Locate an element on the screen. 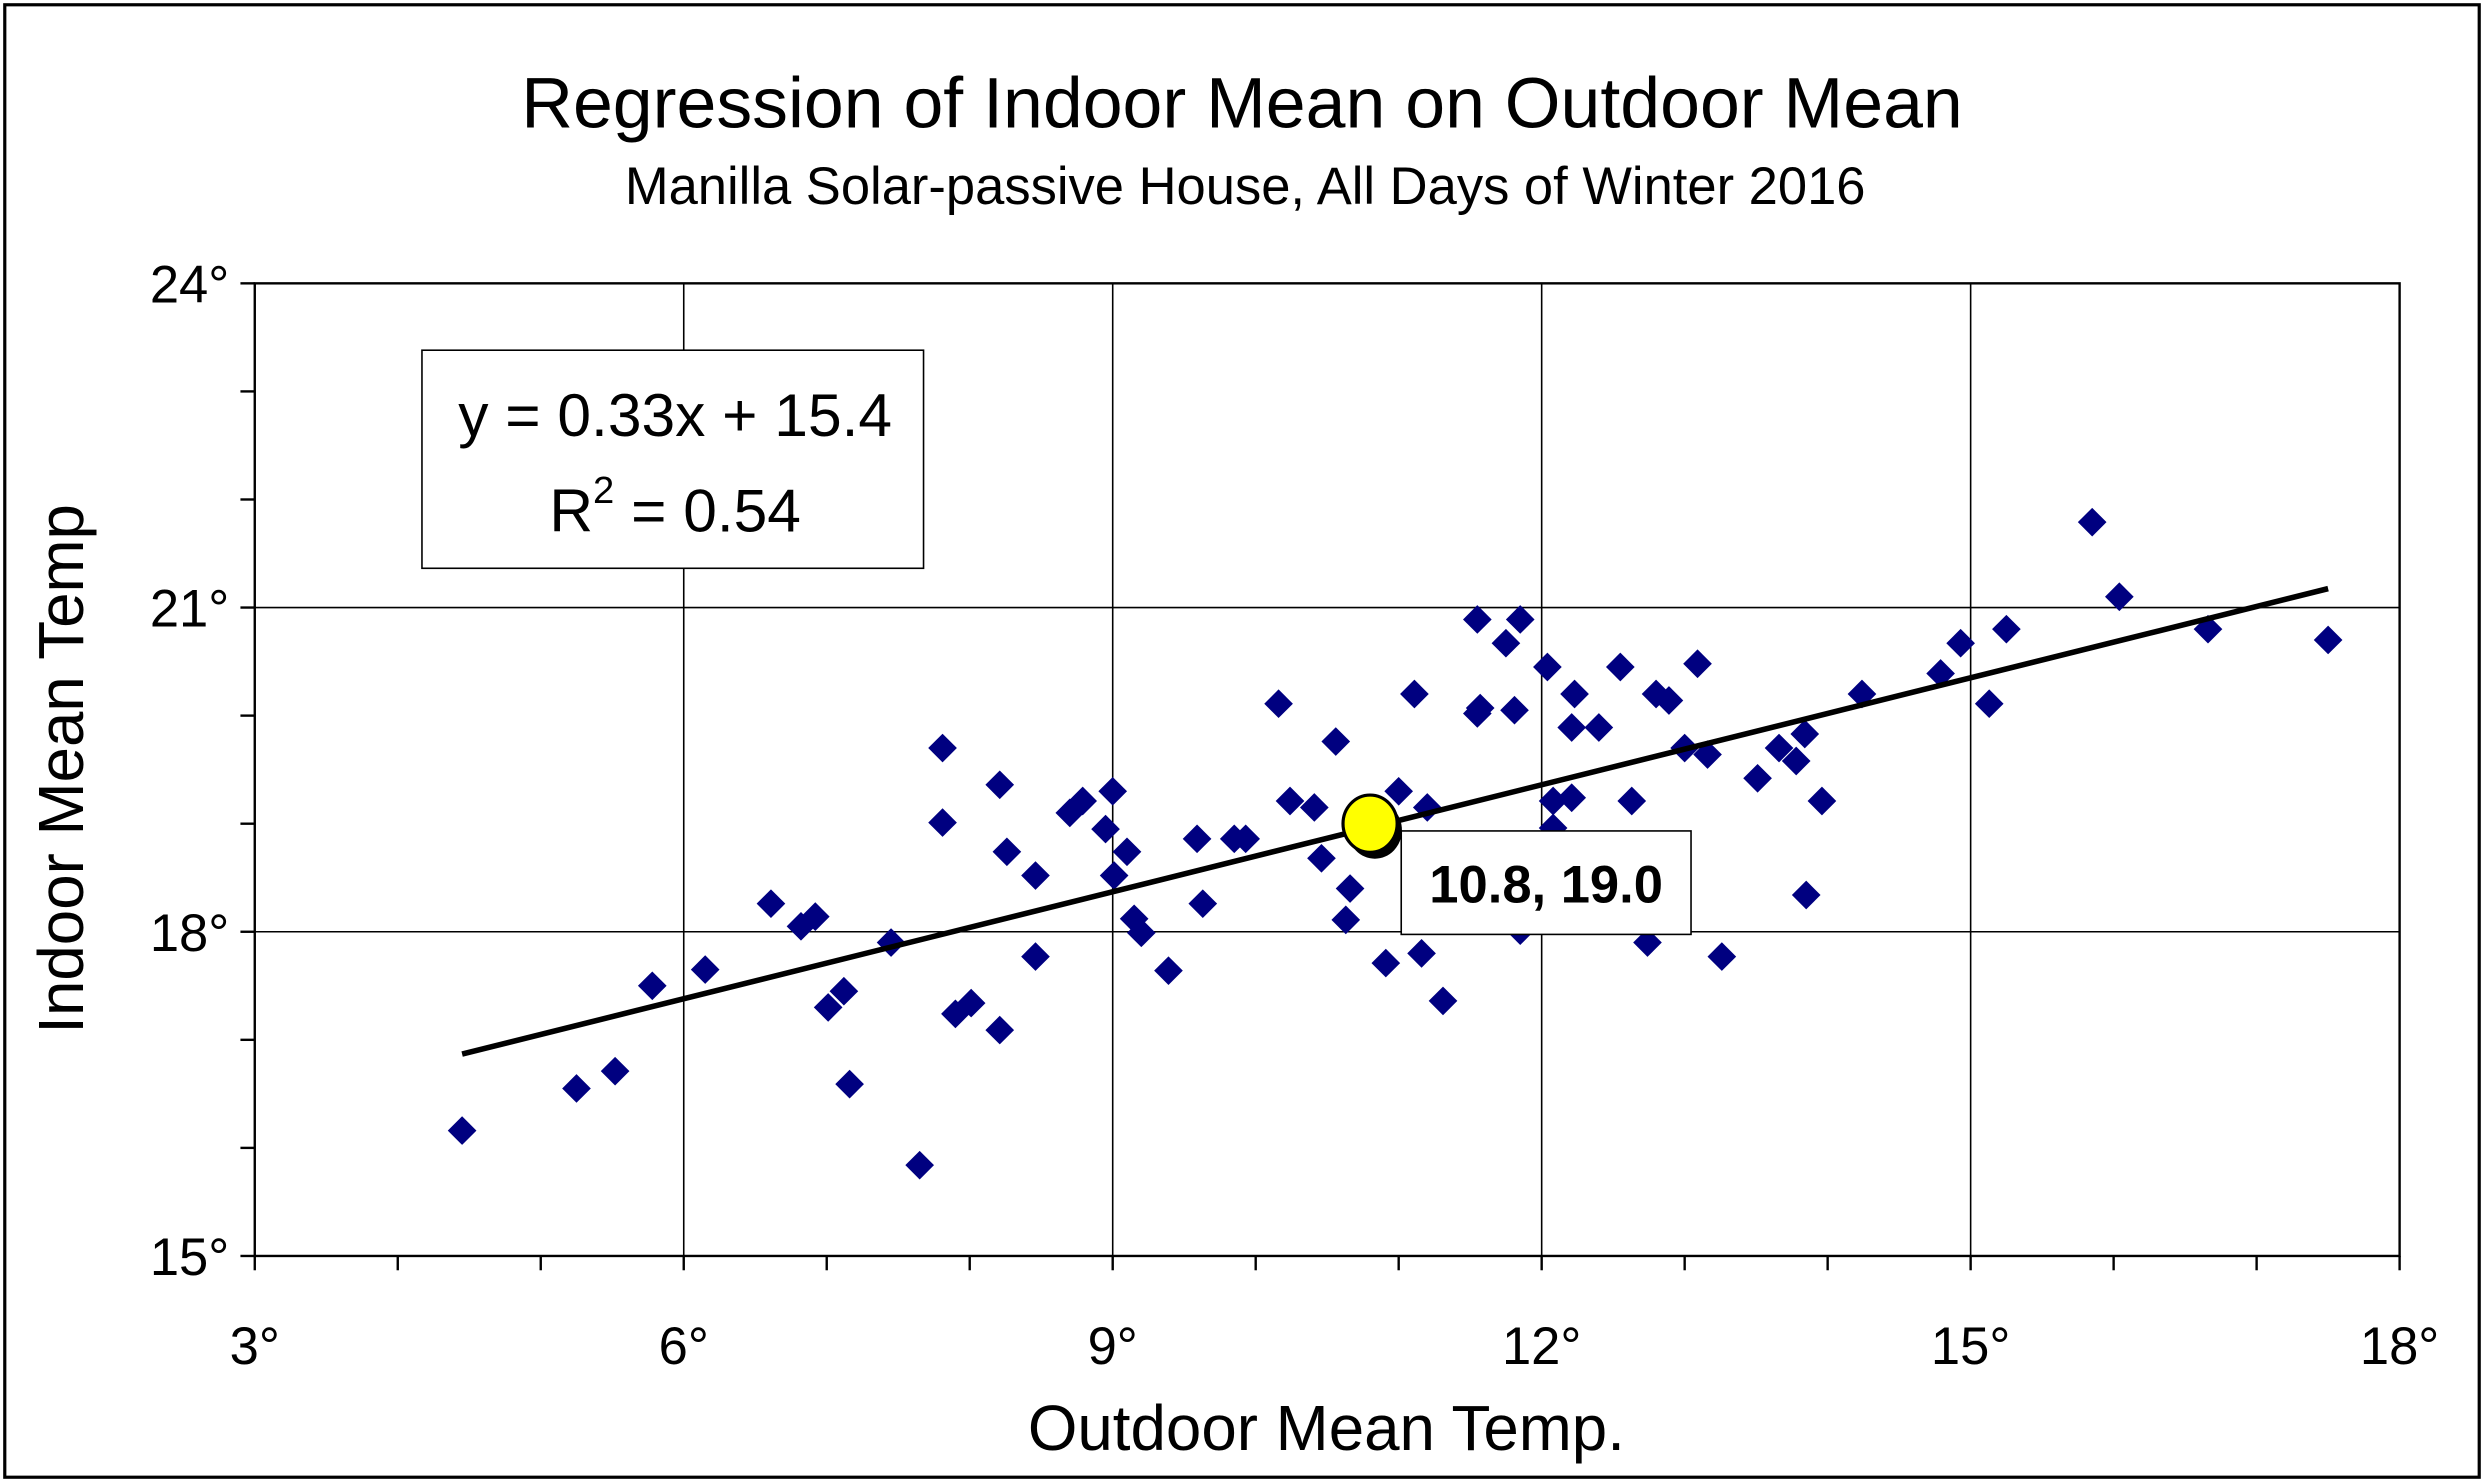  x-tick-label: 12° is located at coordinates (1541, 1346).